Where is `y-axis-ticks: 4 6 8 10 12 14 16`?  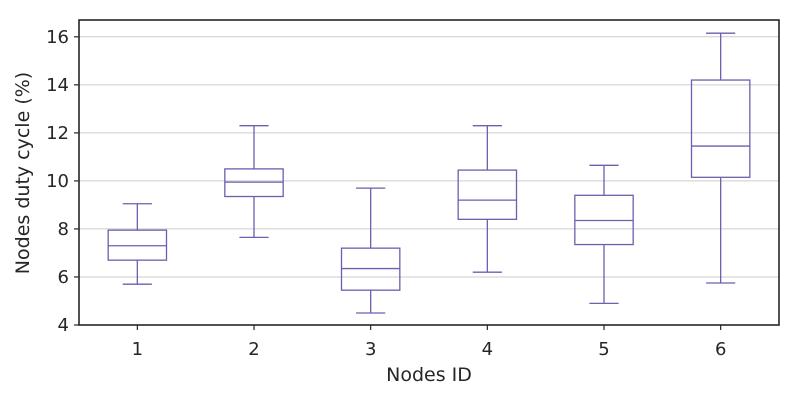
y-axis-ticks: 4 6 8 10 12 14 16 is located at coordinates (62, 181).